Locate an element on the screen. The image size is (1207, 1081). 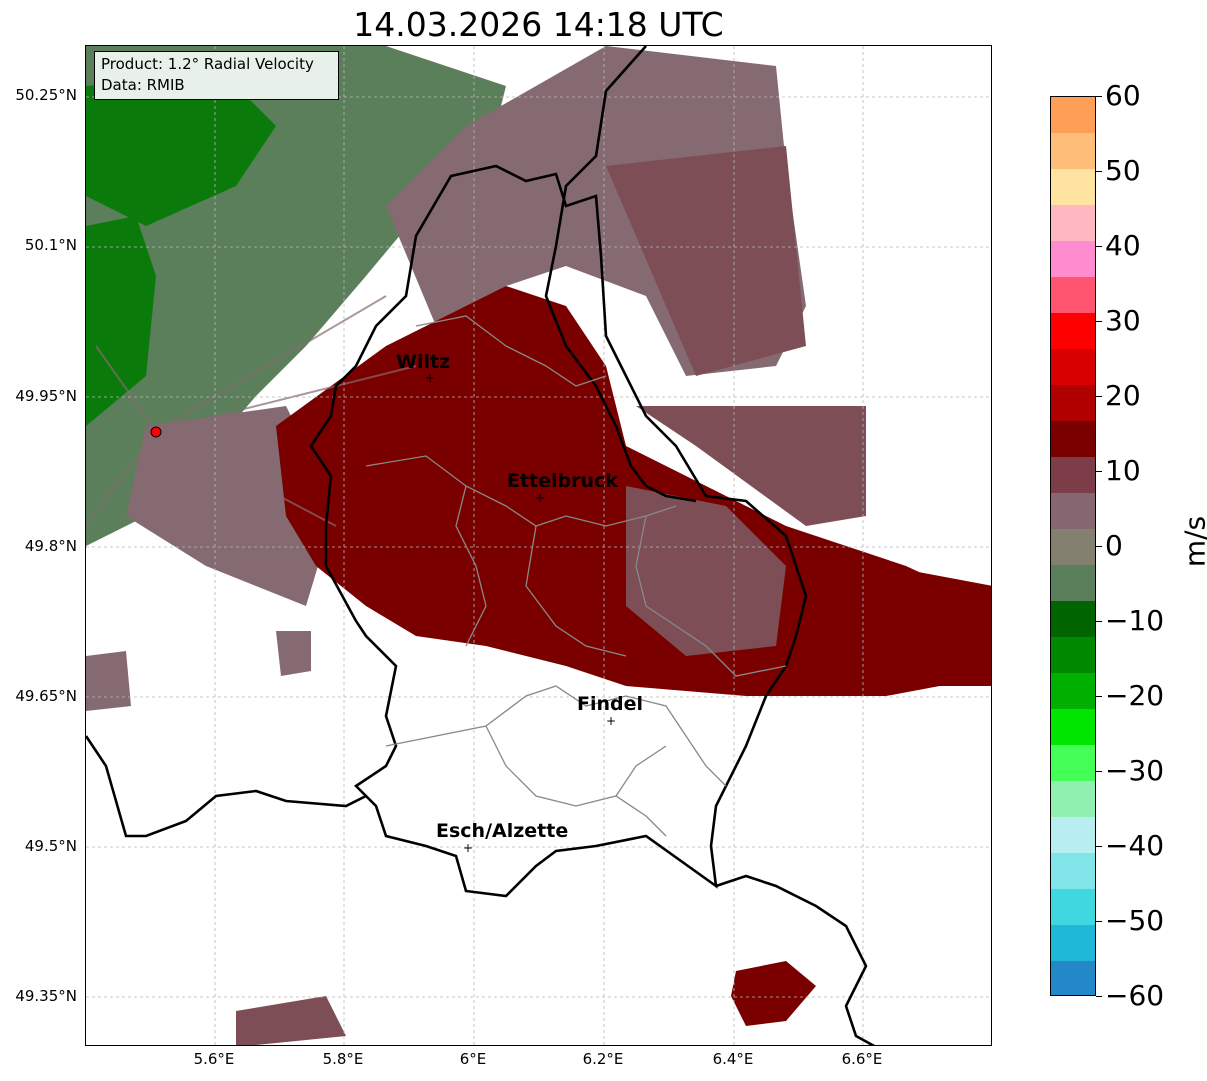
city-label-findel: Findel is located at coordinates (610, 704).